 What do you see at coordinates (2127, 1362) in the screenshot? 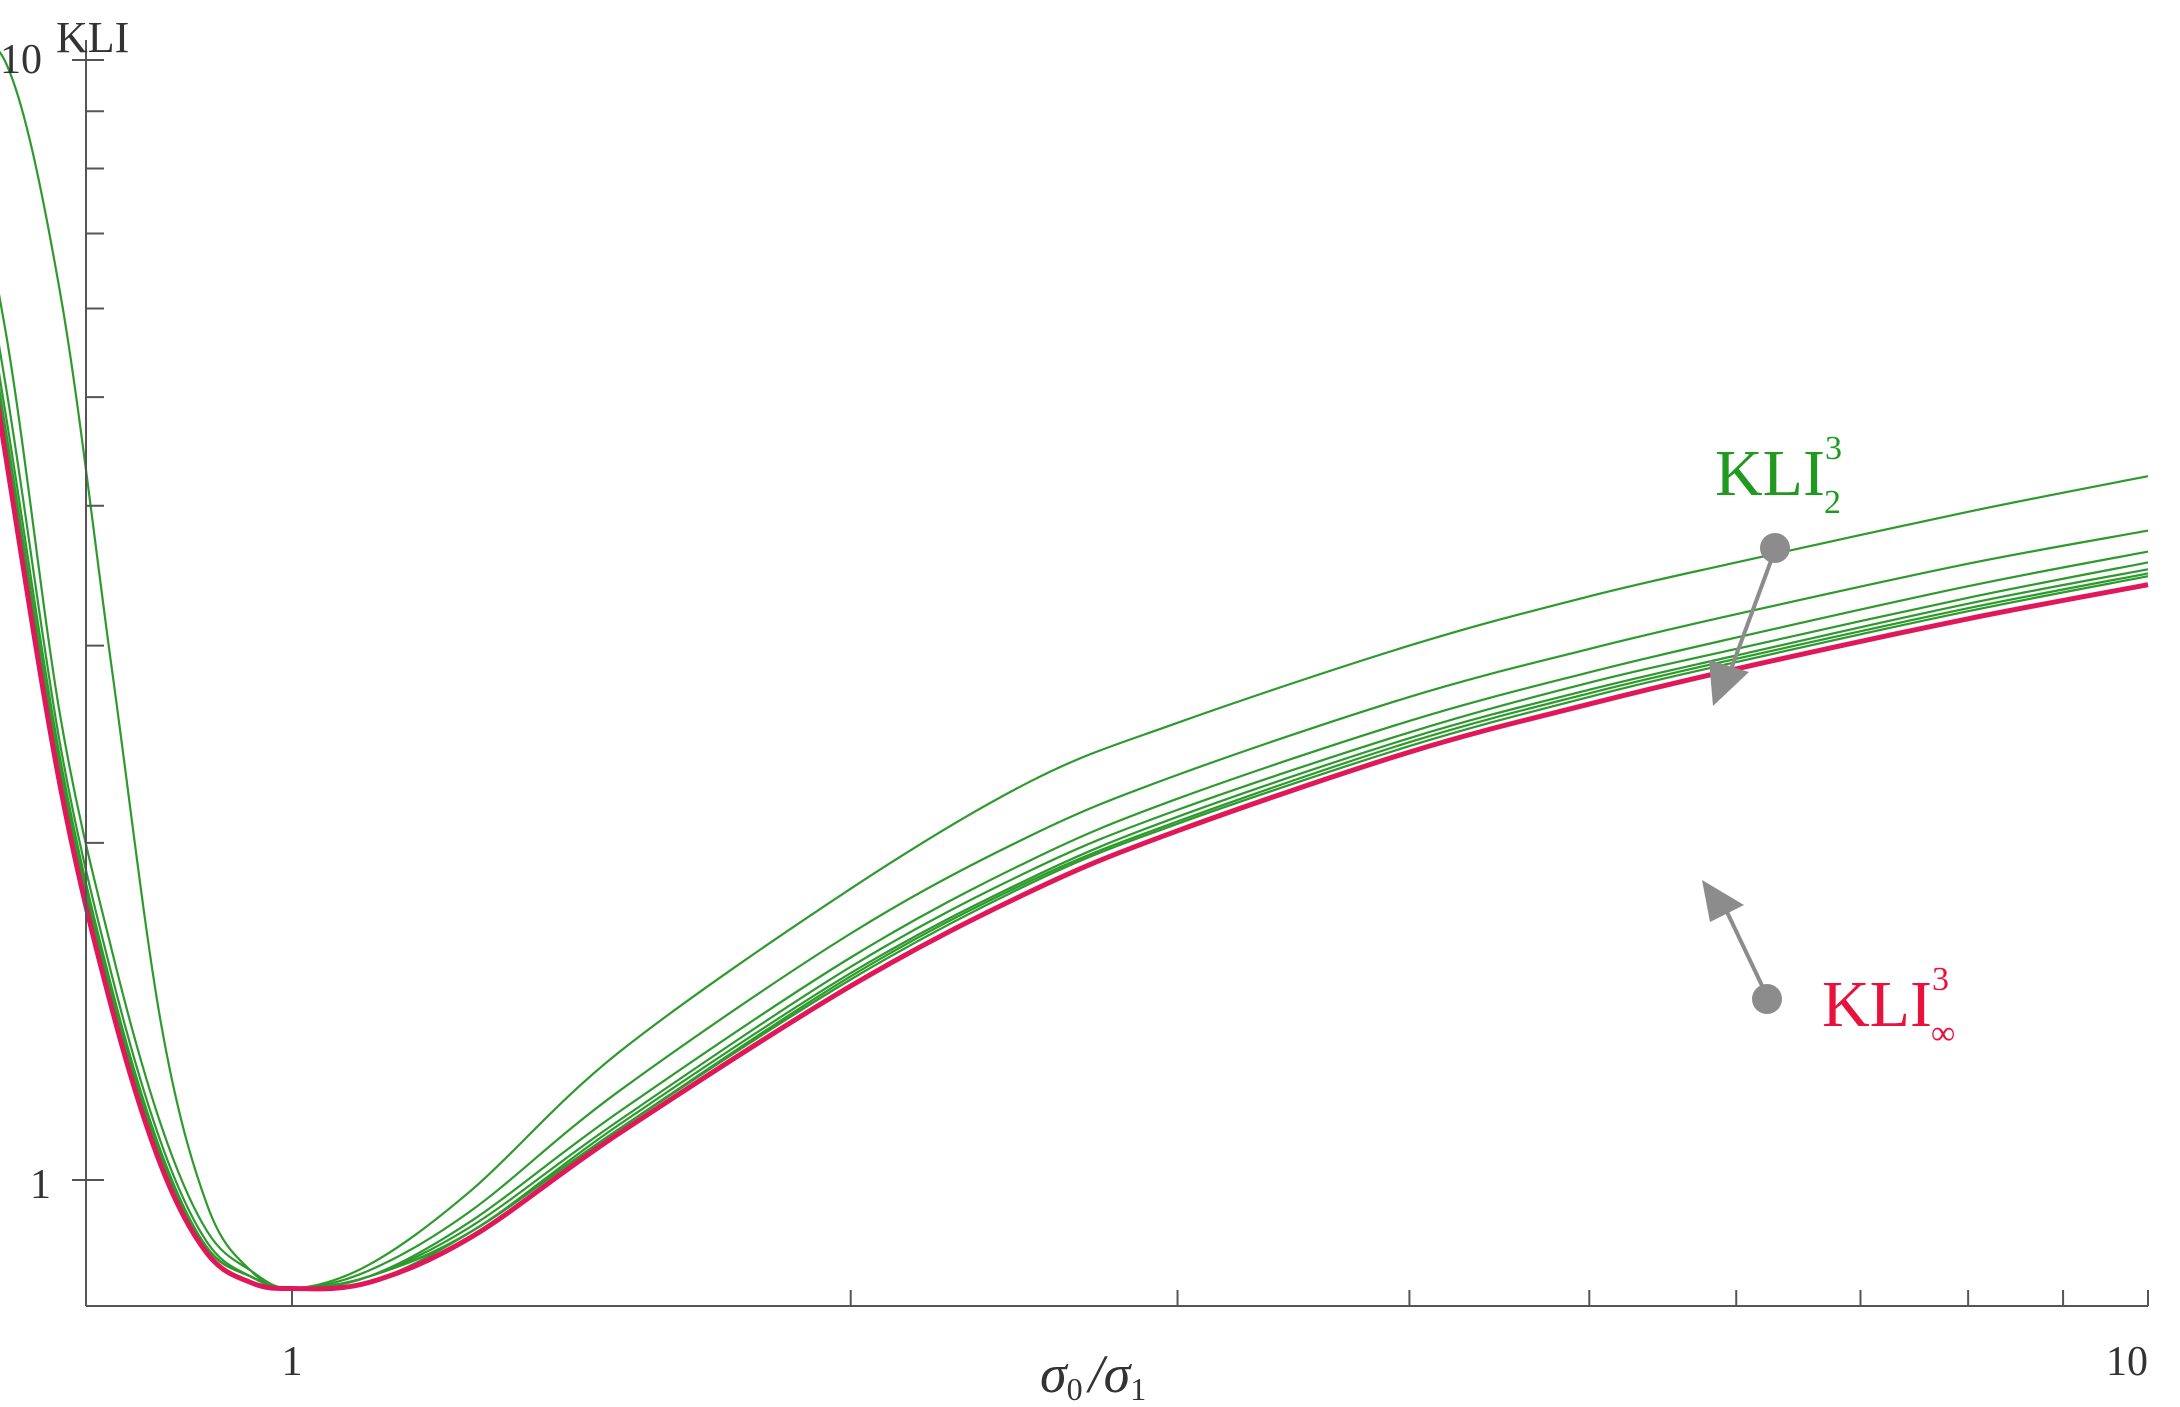
I see `x-tick-label-10: 10` at bounding box center [2127, 1362].